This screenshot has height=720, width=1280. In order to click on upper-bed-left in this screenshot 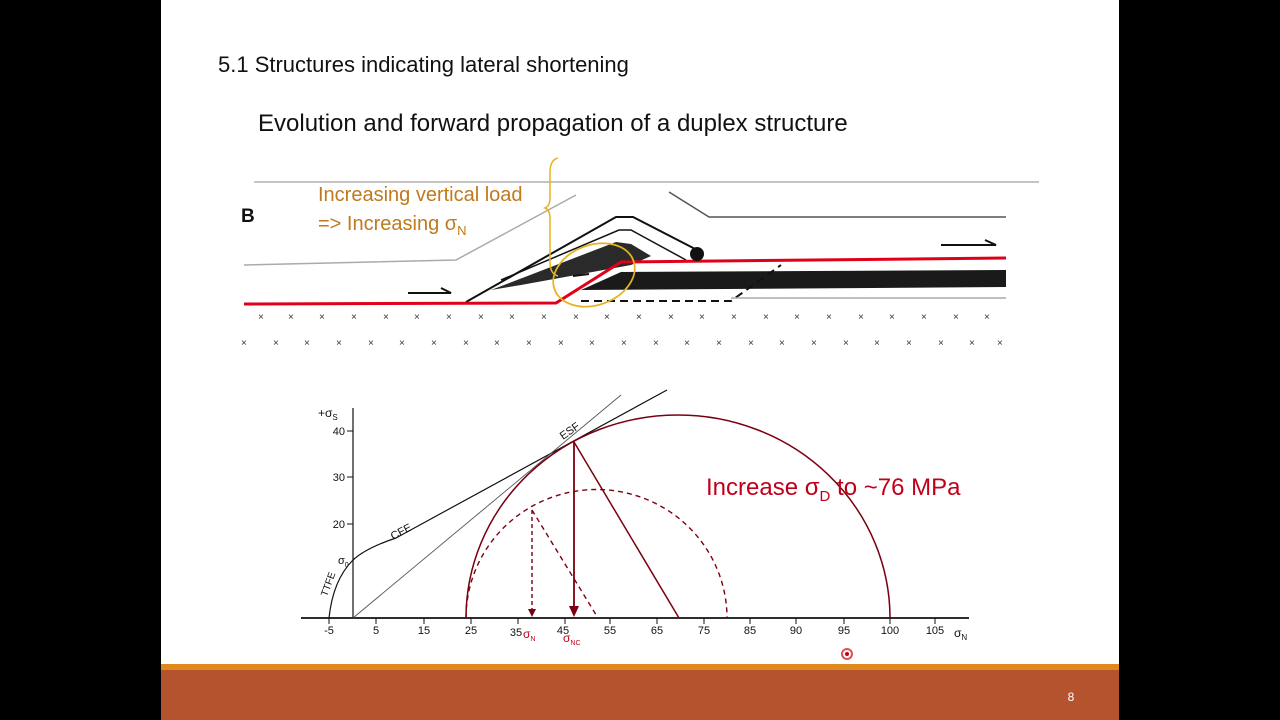, I will do `click(410, 230)`.